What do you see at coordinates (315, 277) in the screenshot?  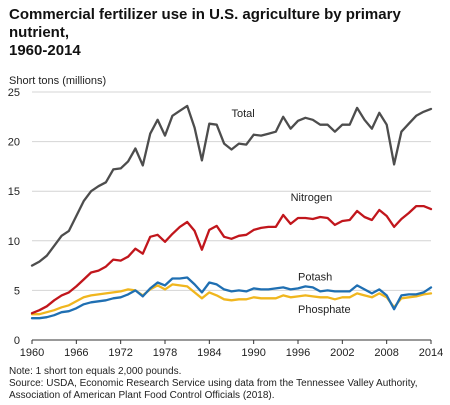 I see `series-label-potash: Potash` at bounding box center [315, 277].